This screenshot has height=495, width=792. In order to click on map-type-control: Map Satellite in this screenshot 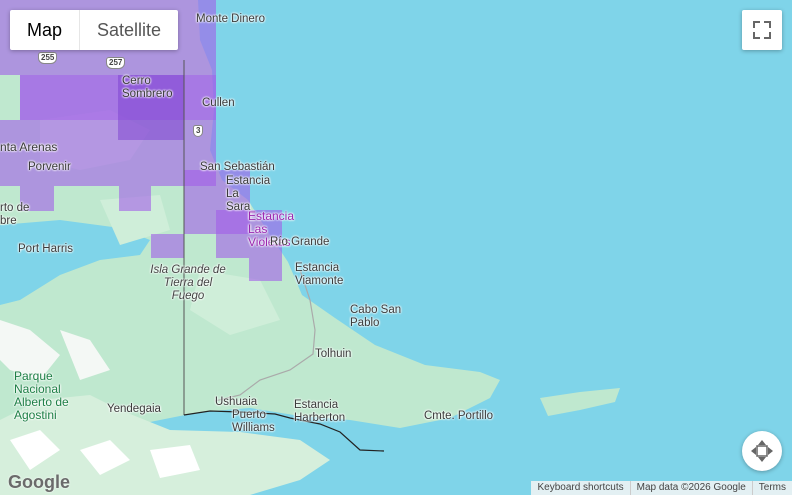, I will do `click(94, 30)`.